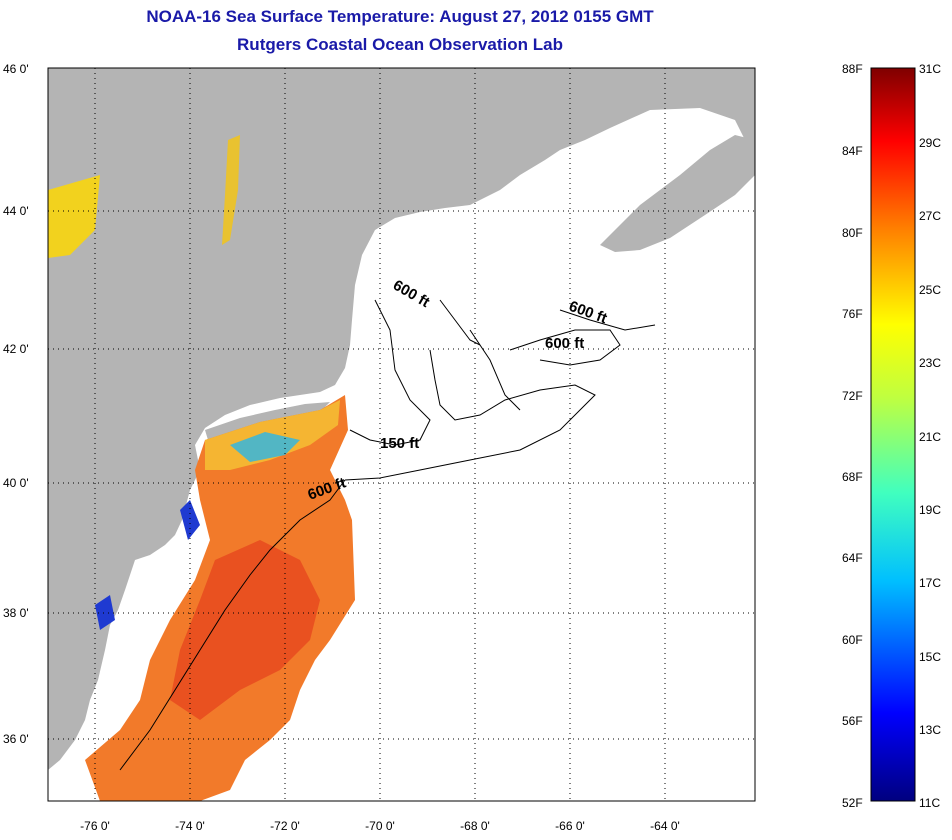 The height and width of the screenshot is (840, 952). What do you see at coordinates (930, 730) in the screenshot?
I see `colorbar-c-label: 13C` at bounding box center [930, 730].